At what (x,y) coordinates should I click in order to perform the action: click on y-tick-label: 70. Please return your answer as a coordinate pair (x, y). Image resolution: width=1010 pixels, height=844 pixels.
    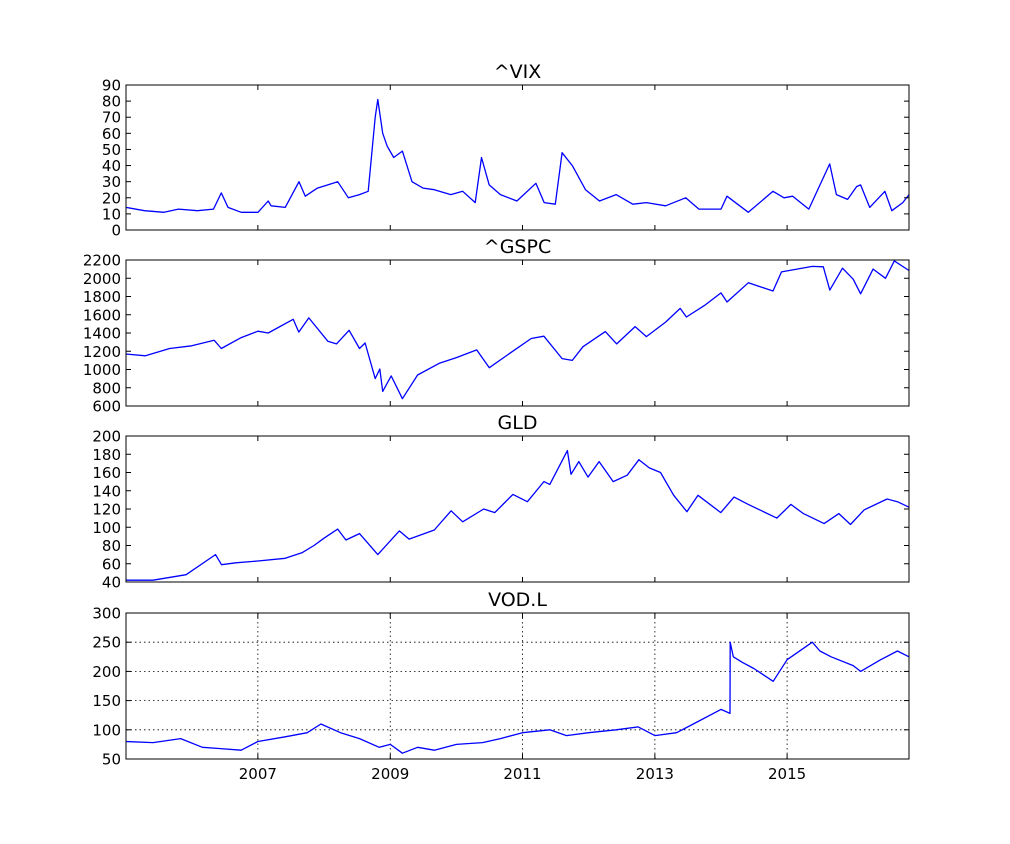
    Looking at the image, I should click on (111, 118).